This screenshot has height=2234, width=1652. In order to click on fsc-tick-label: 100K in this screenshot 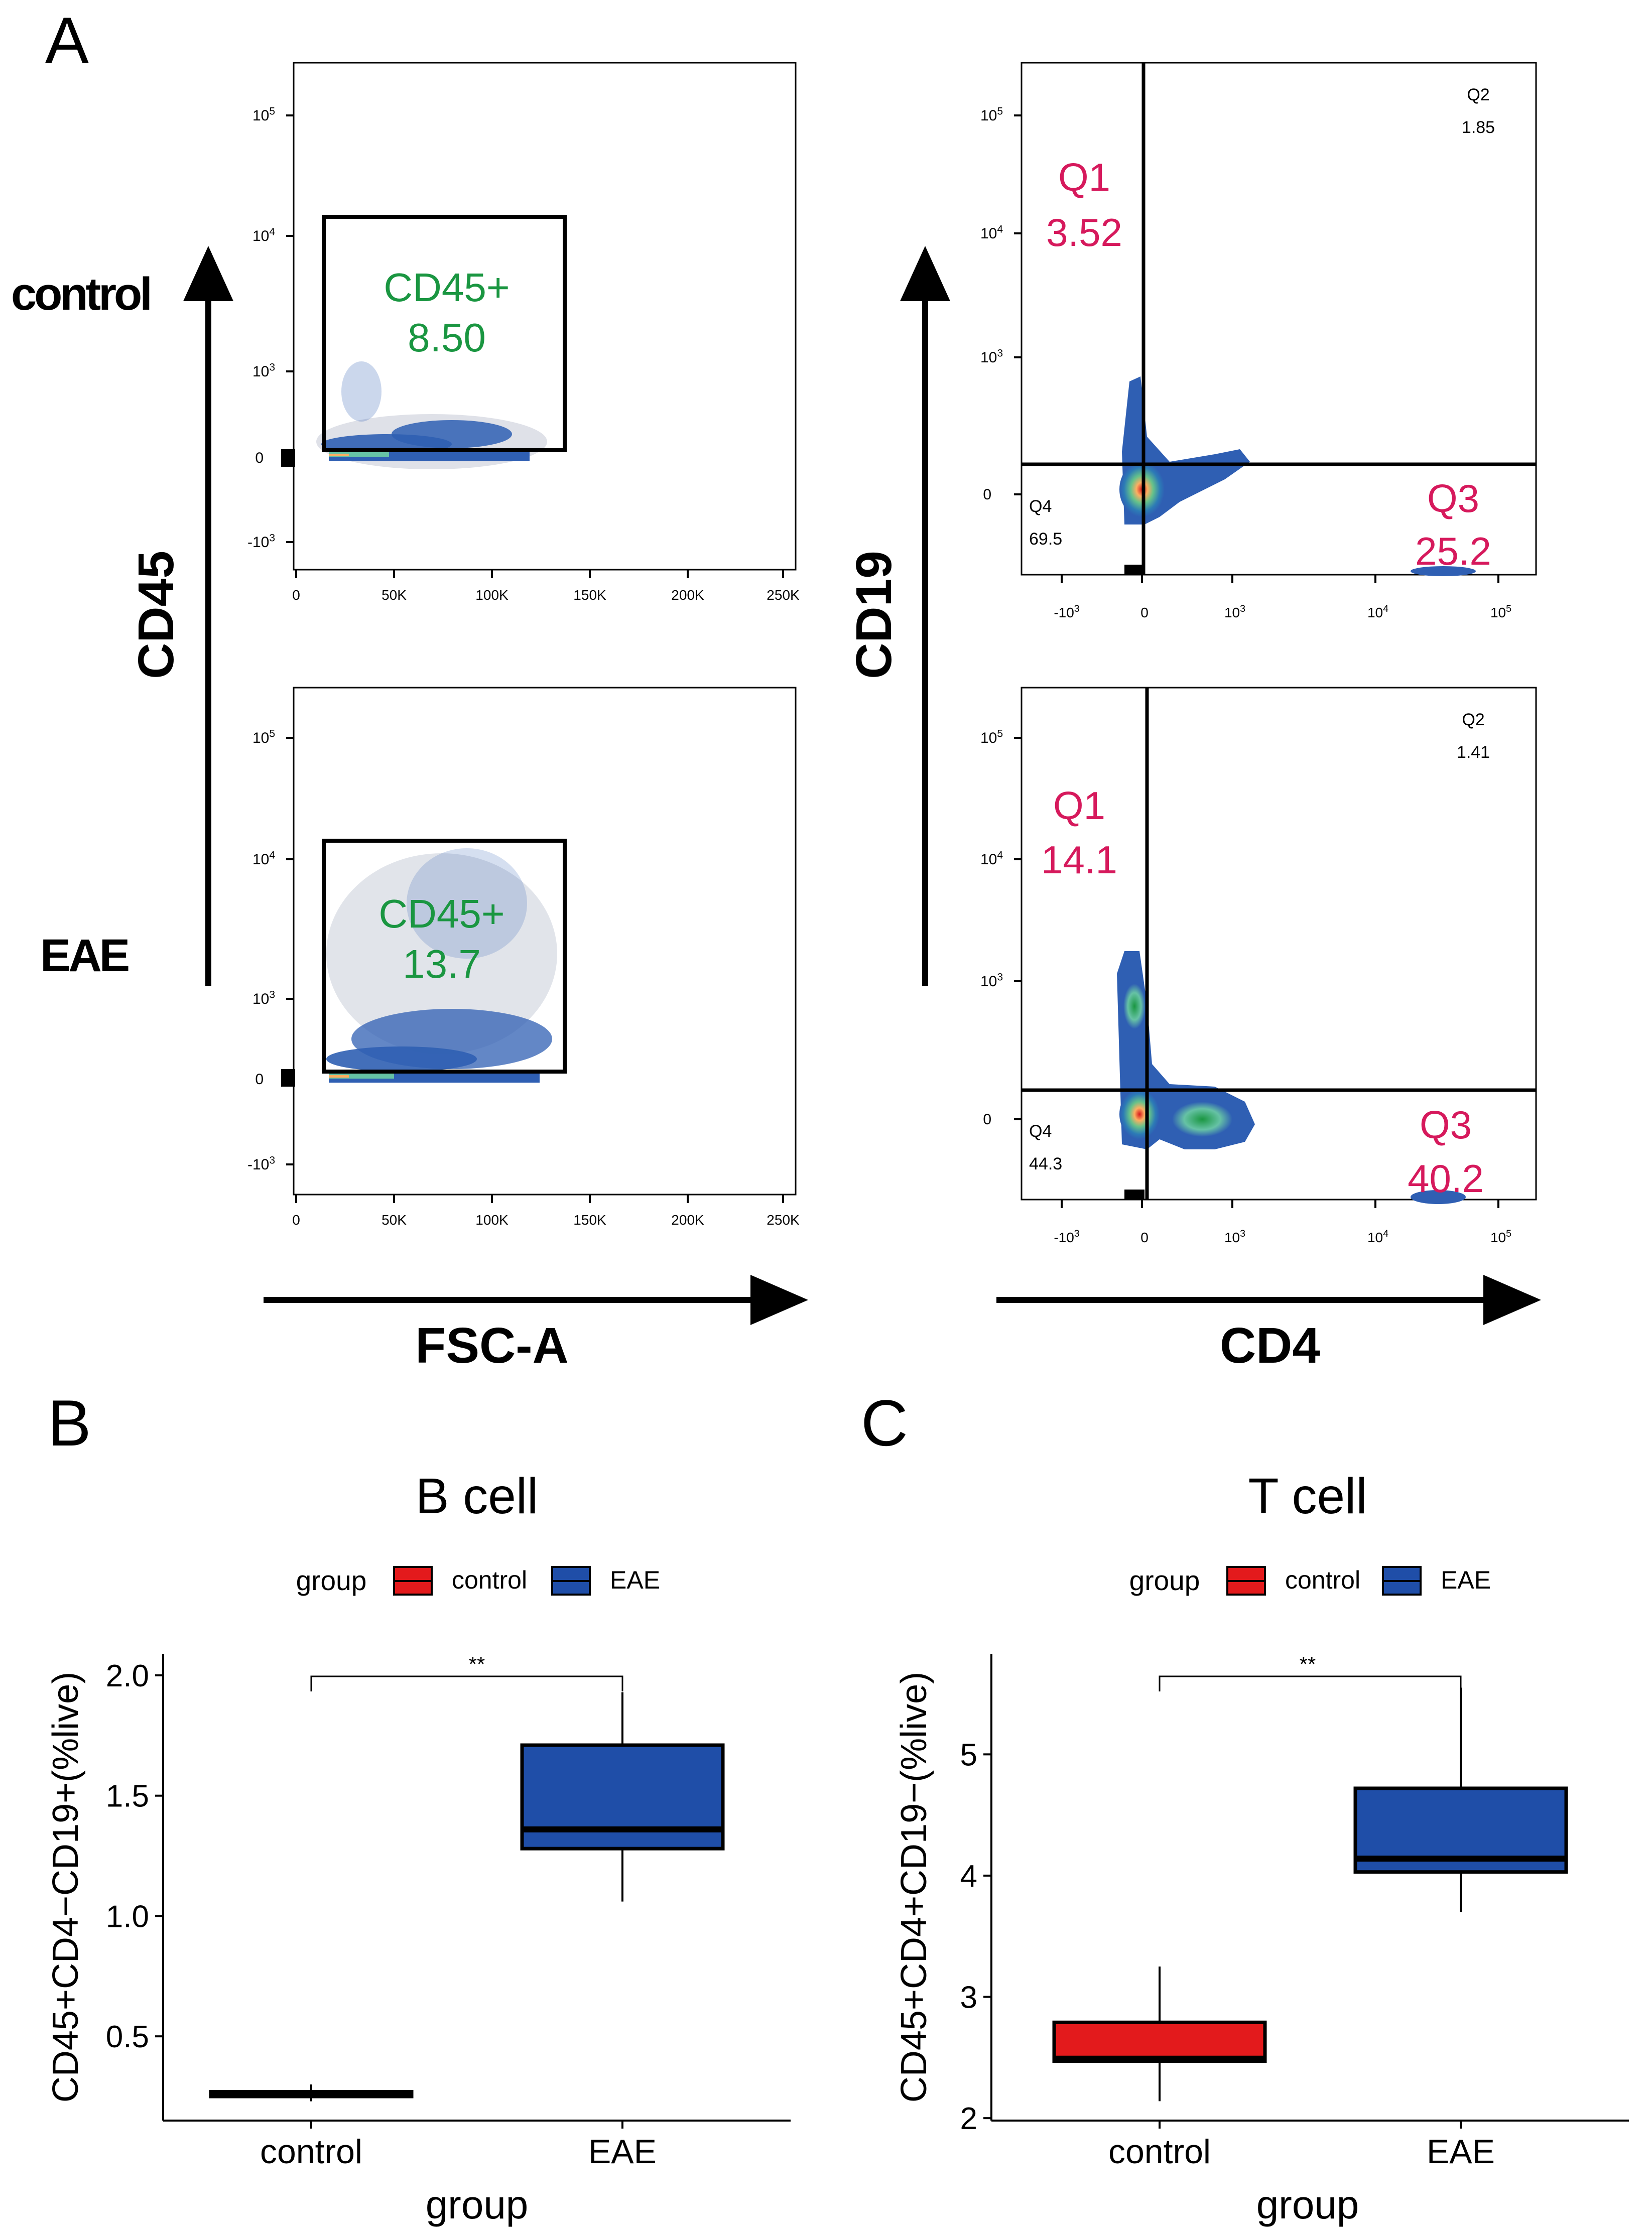, I will do `click(492, 1220)`.